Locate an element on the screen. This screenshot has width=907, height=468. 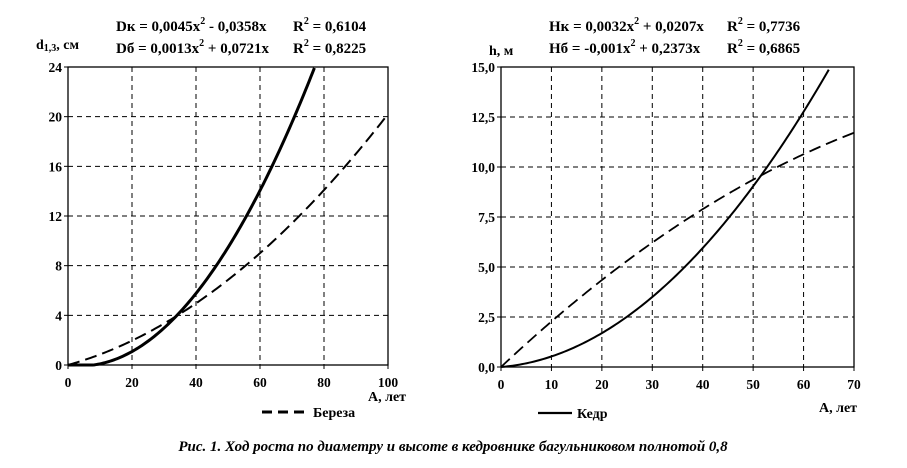
left-legend-label: Береза is located at coordinates (334, 413).